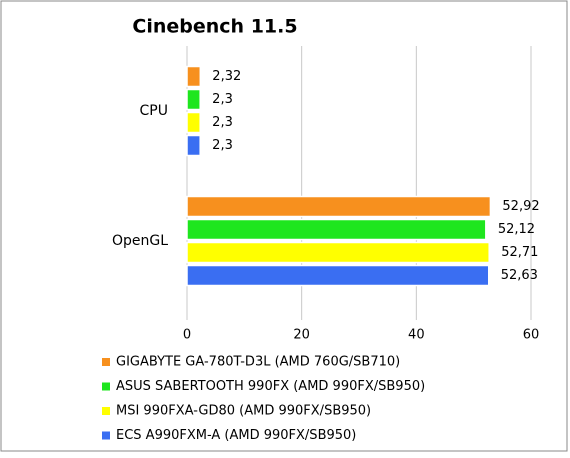  Describe the element at coordinates (516, 229) in the screenshot. I see `value-label: 52,12` at that location.